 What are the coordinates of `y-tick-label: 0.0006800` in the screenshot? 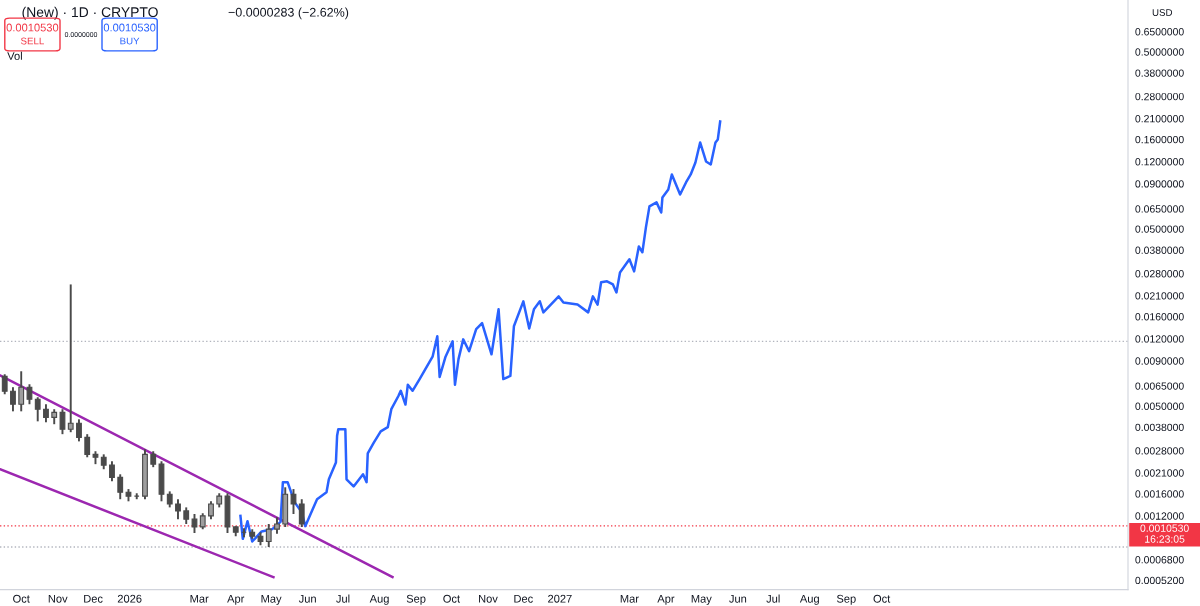 It's located at (1159, 560).